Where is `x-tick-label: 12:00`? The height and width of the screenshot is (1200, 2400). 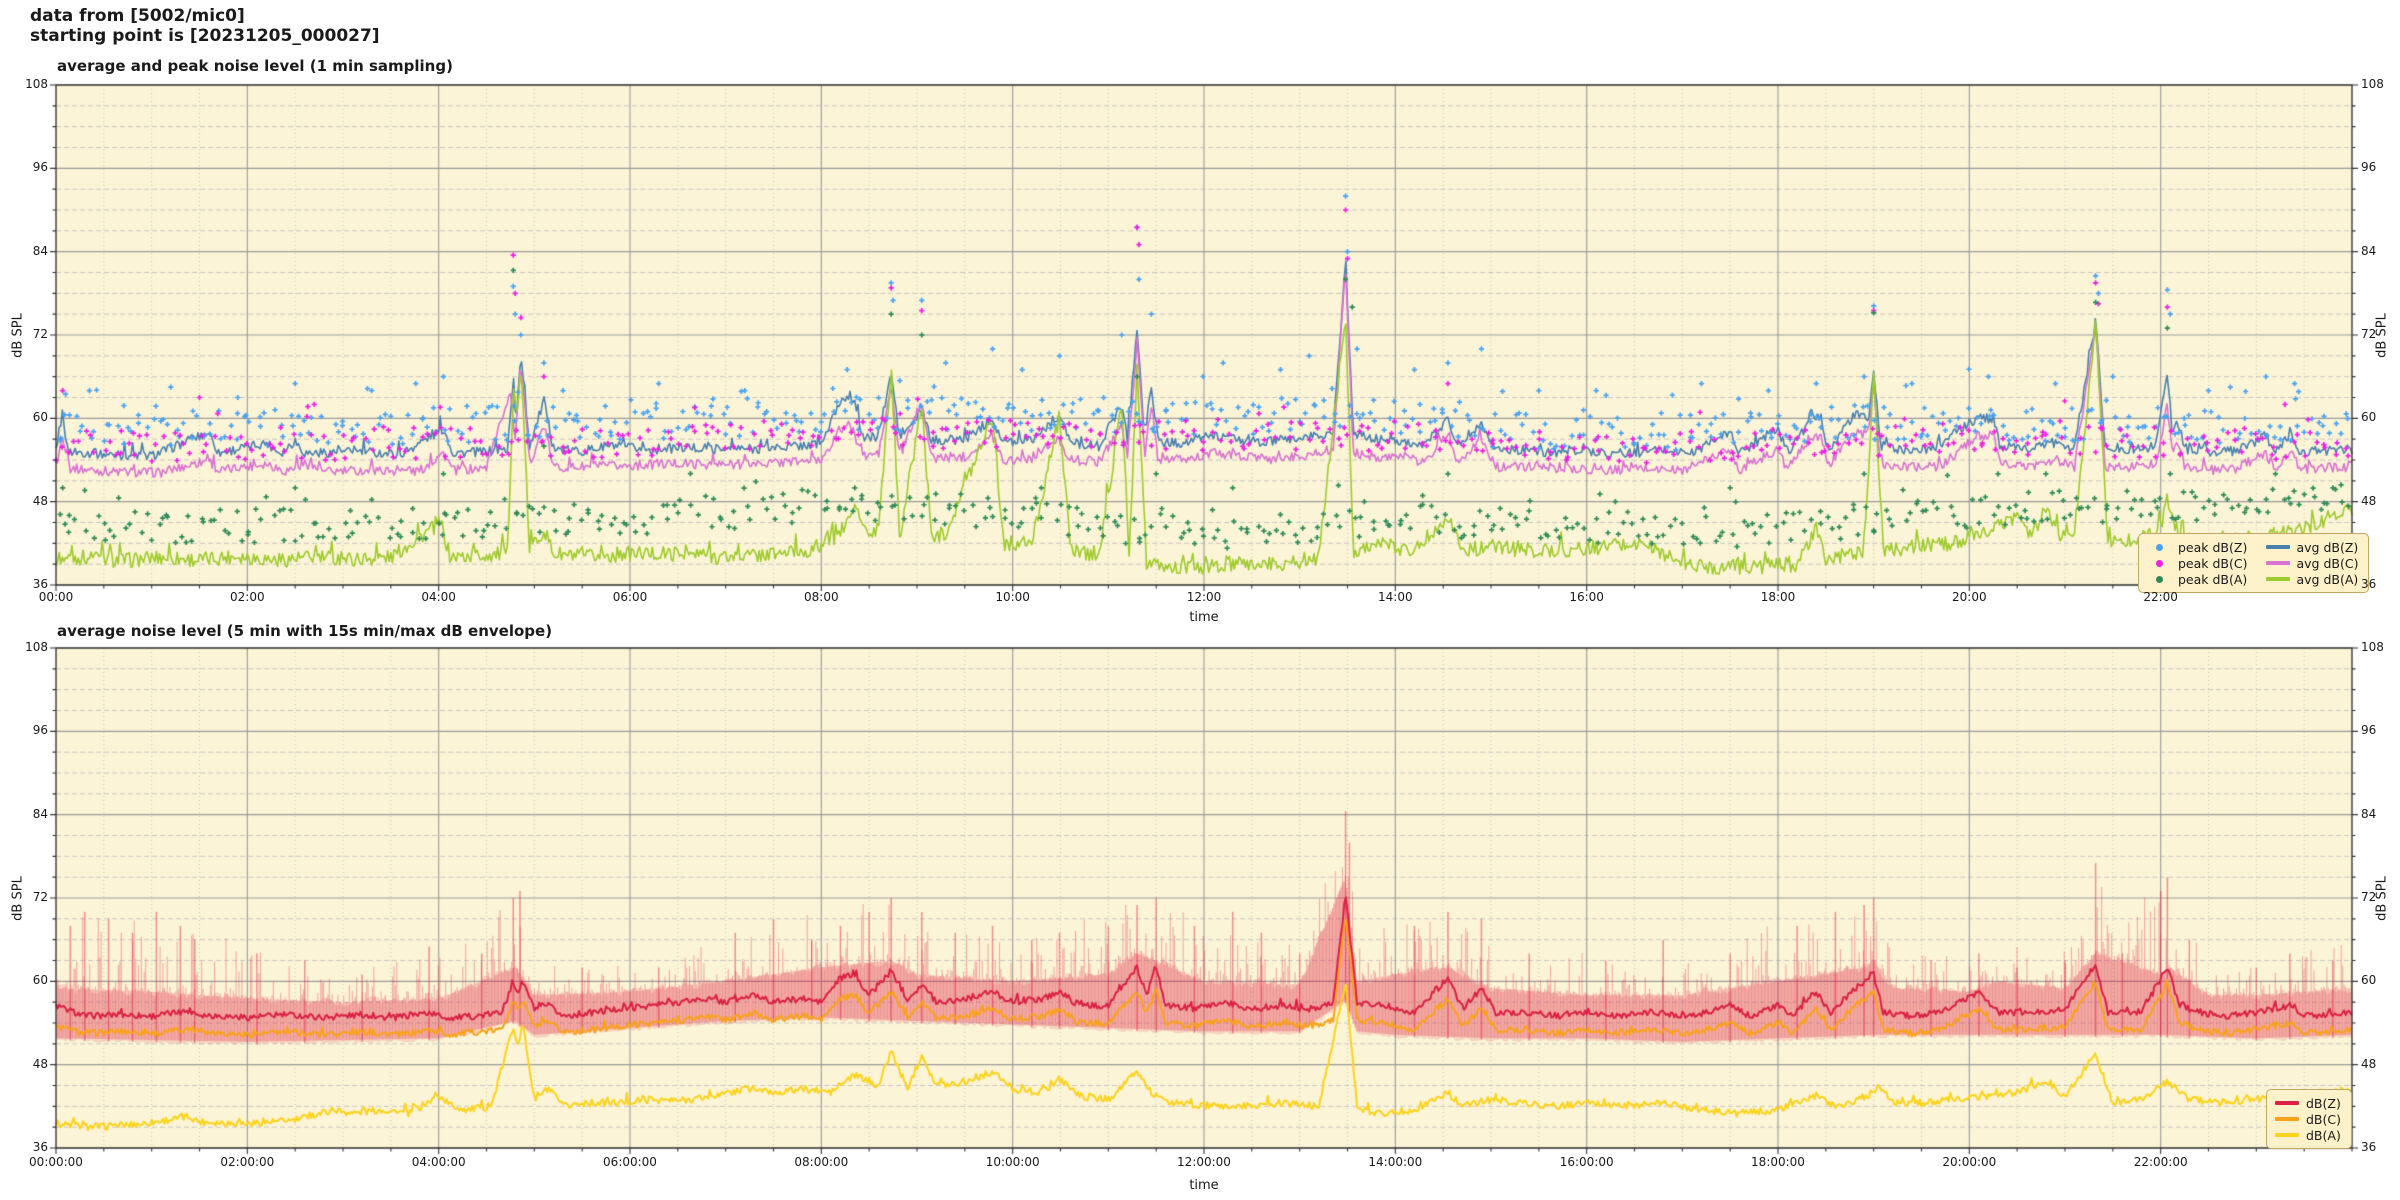 x-tick-label: 12:00 is located at coordinates (1204, 597).